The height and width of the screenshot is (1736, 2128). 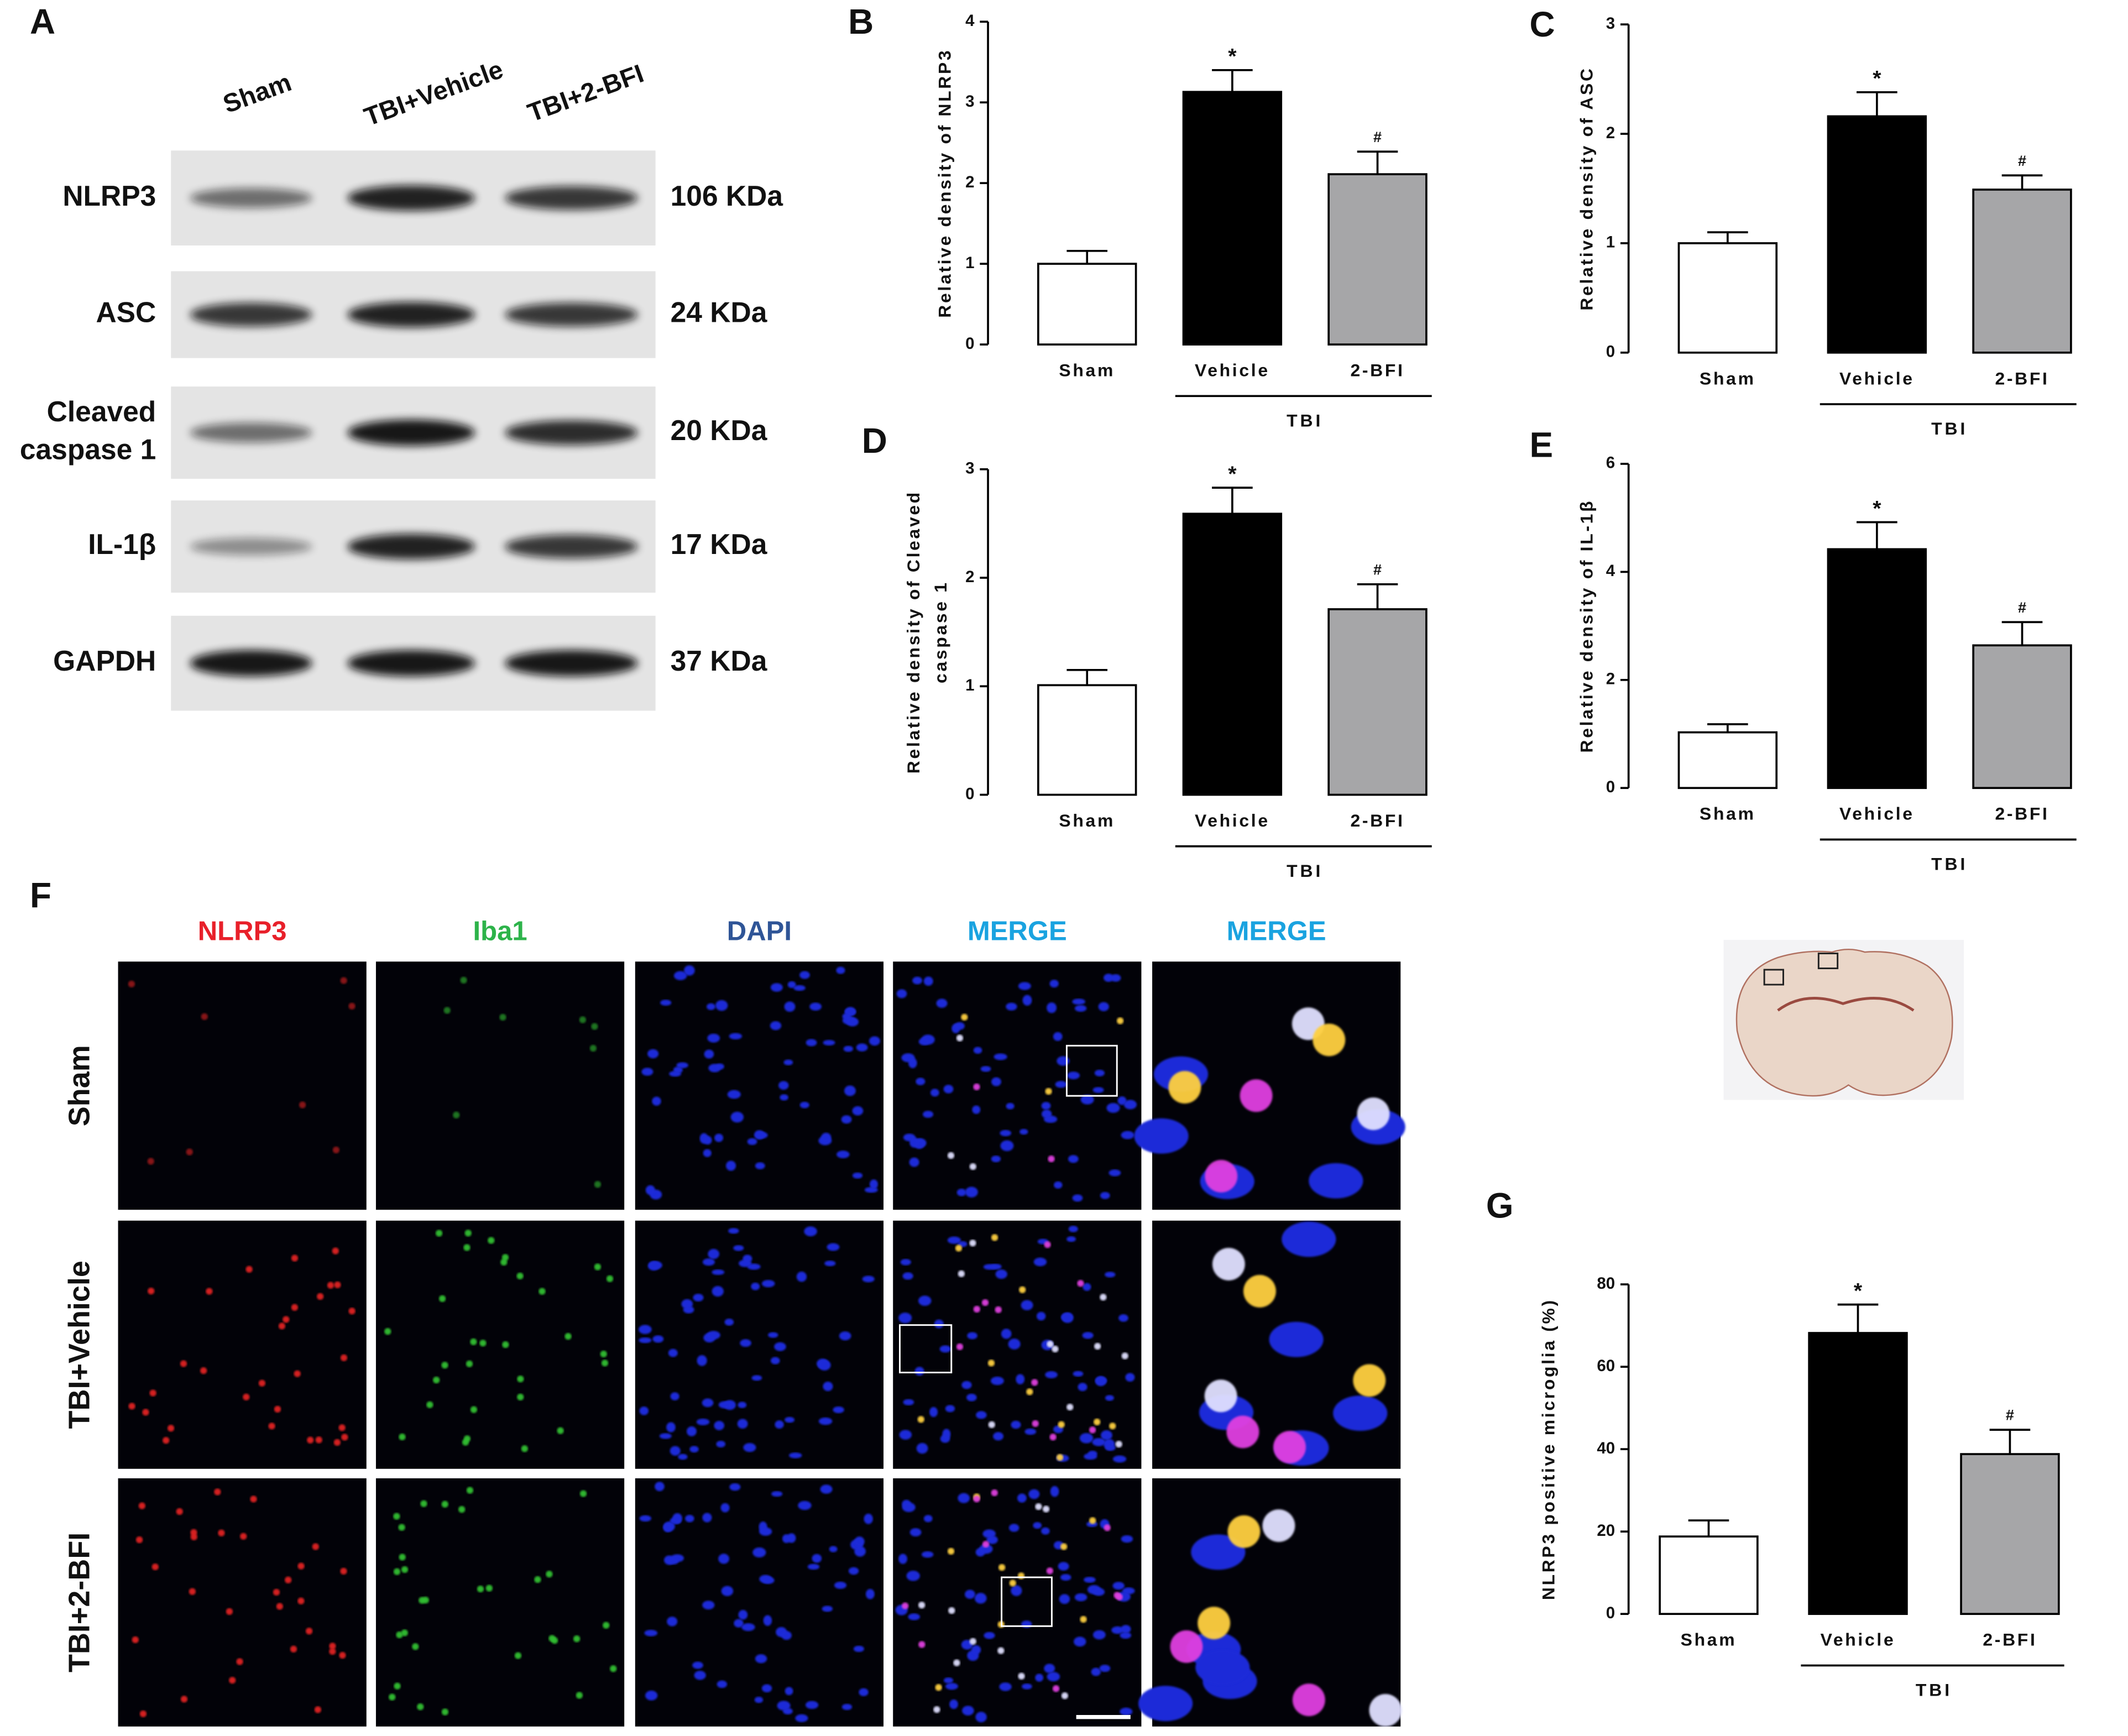 I want to click on band-label: caspase 1, so click(x=88, y=449).